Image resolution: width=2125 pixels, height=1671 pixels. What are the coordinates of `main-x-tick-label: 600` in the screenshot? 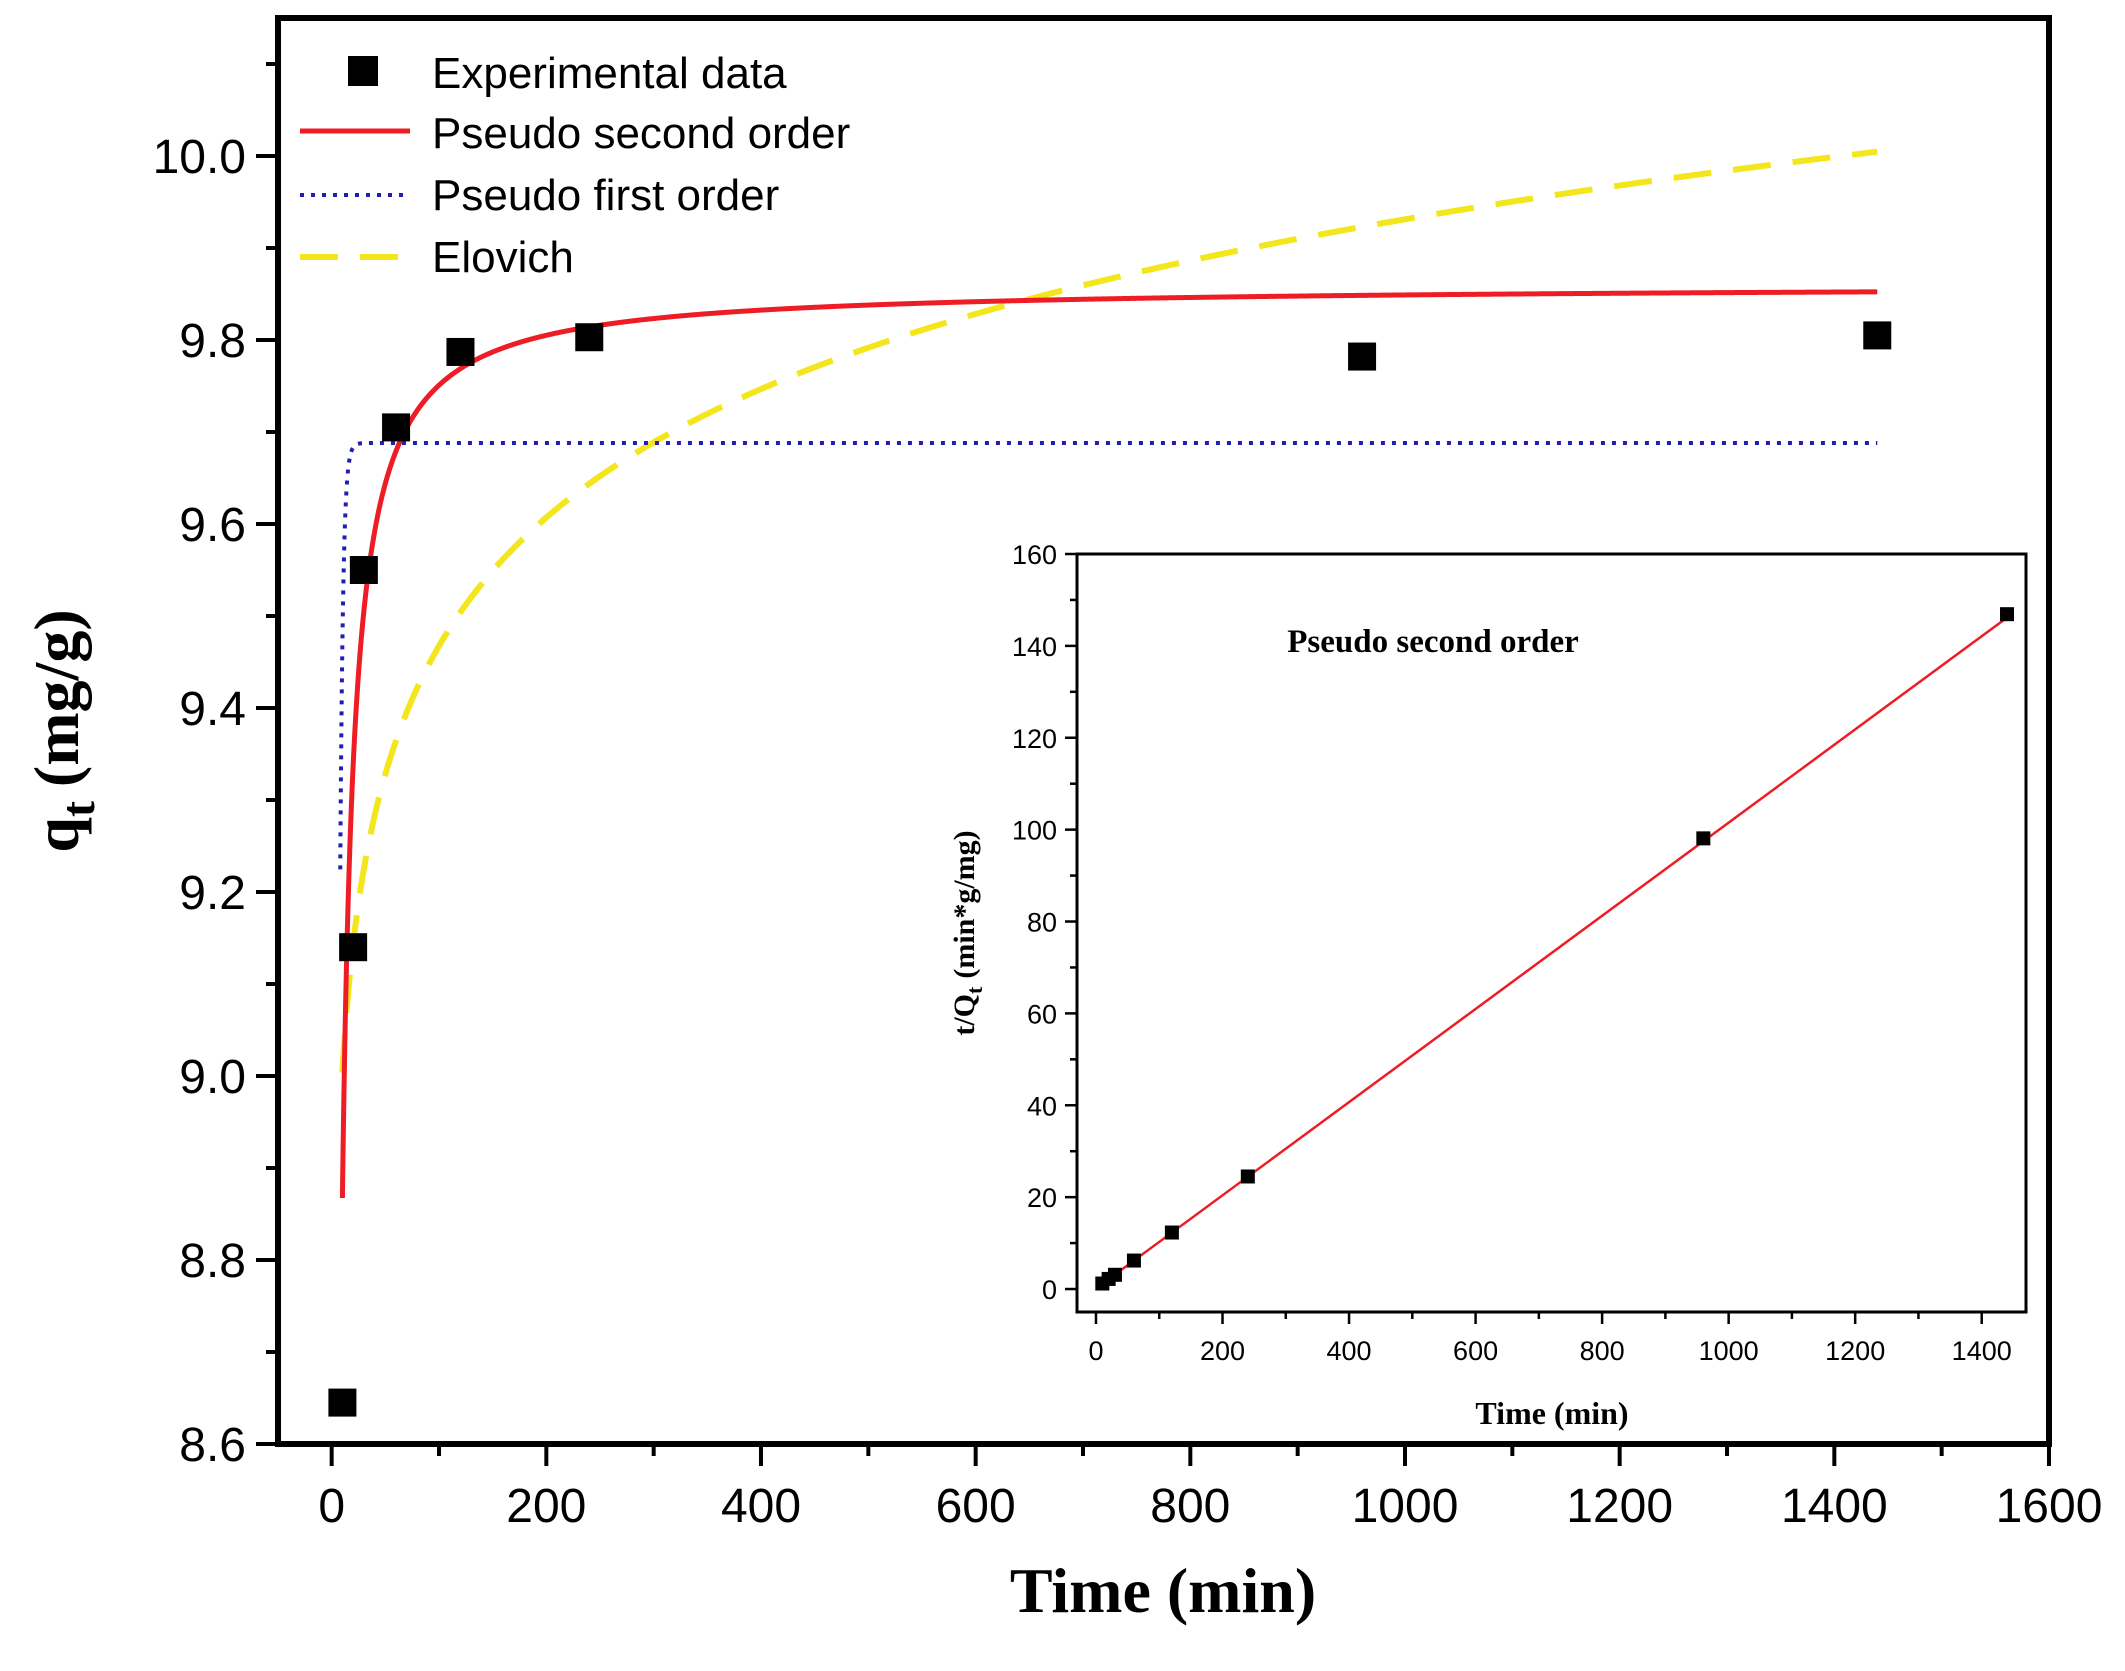 It's located at (976, 1506).